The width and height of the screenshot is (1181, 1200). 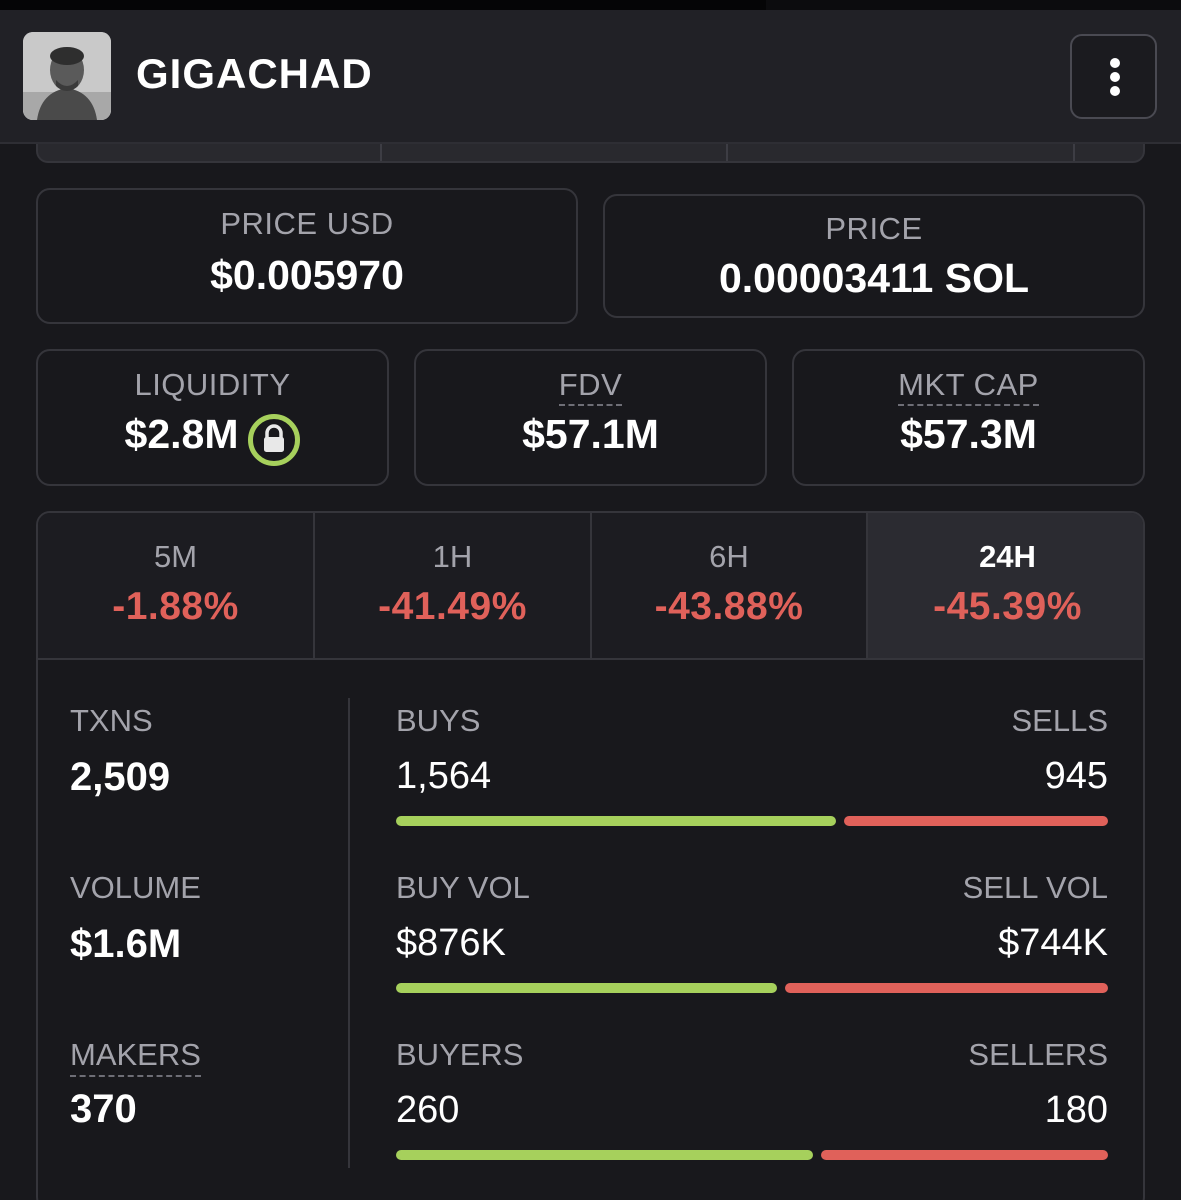 What do you see at coordinates (1007, 556) in the screenshot?
I see `timeframe-label: 24H` at bounding box center [1007, 556].